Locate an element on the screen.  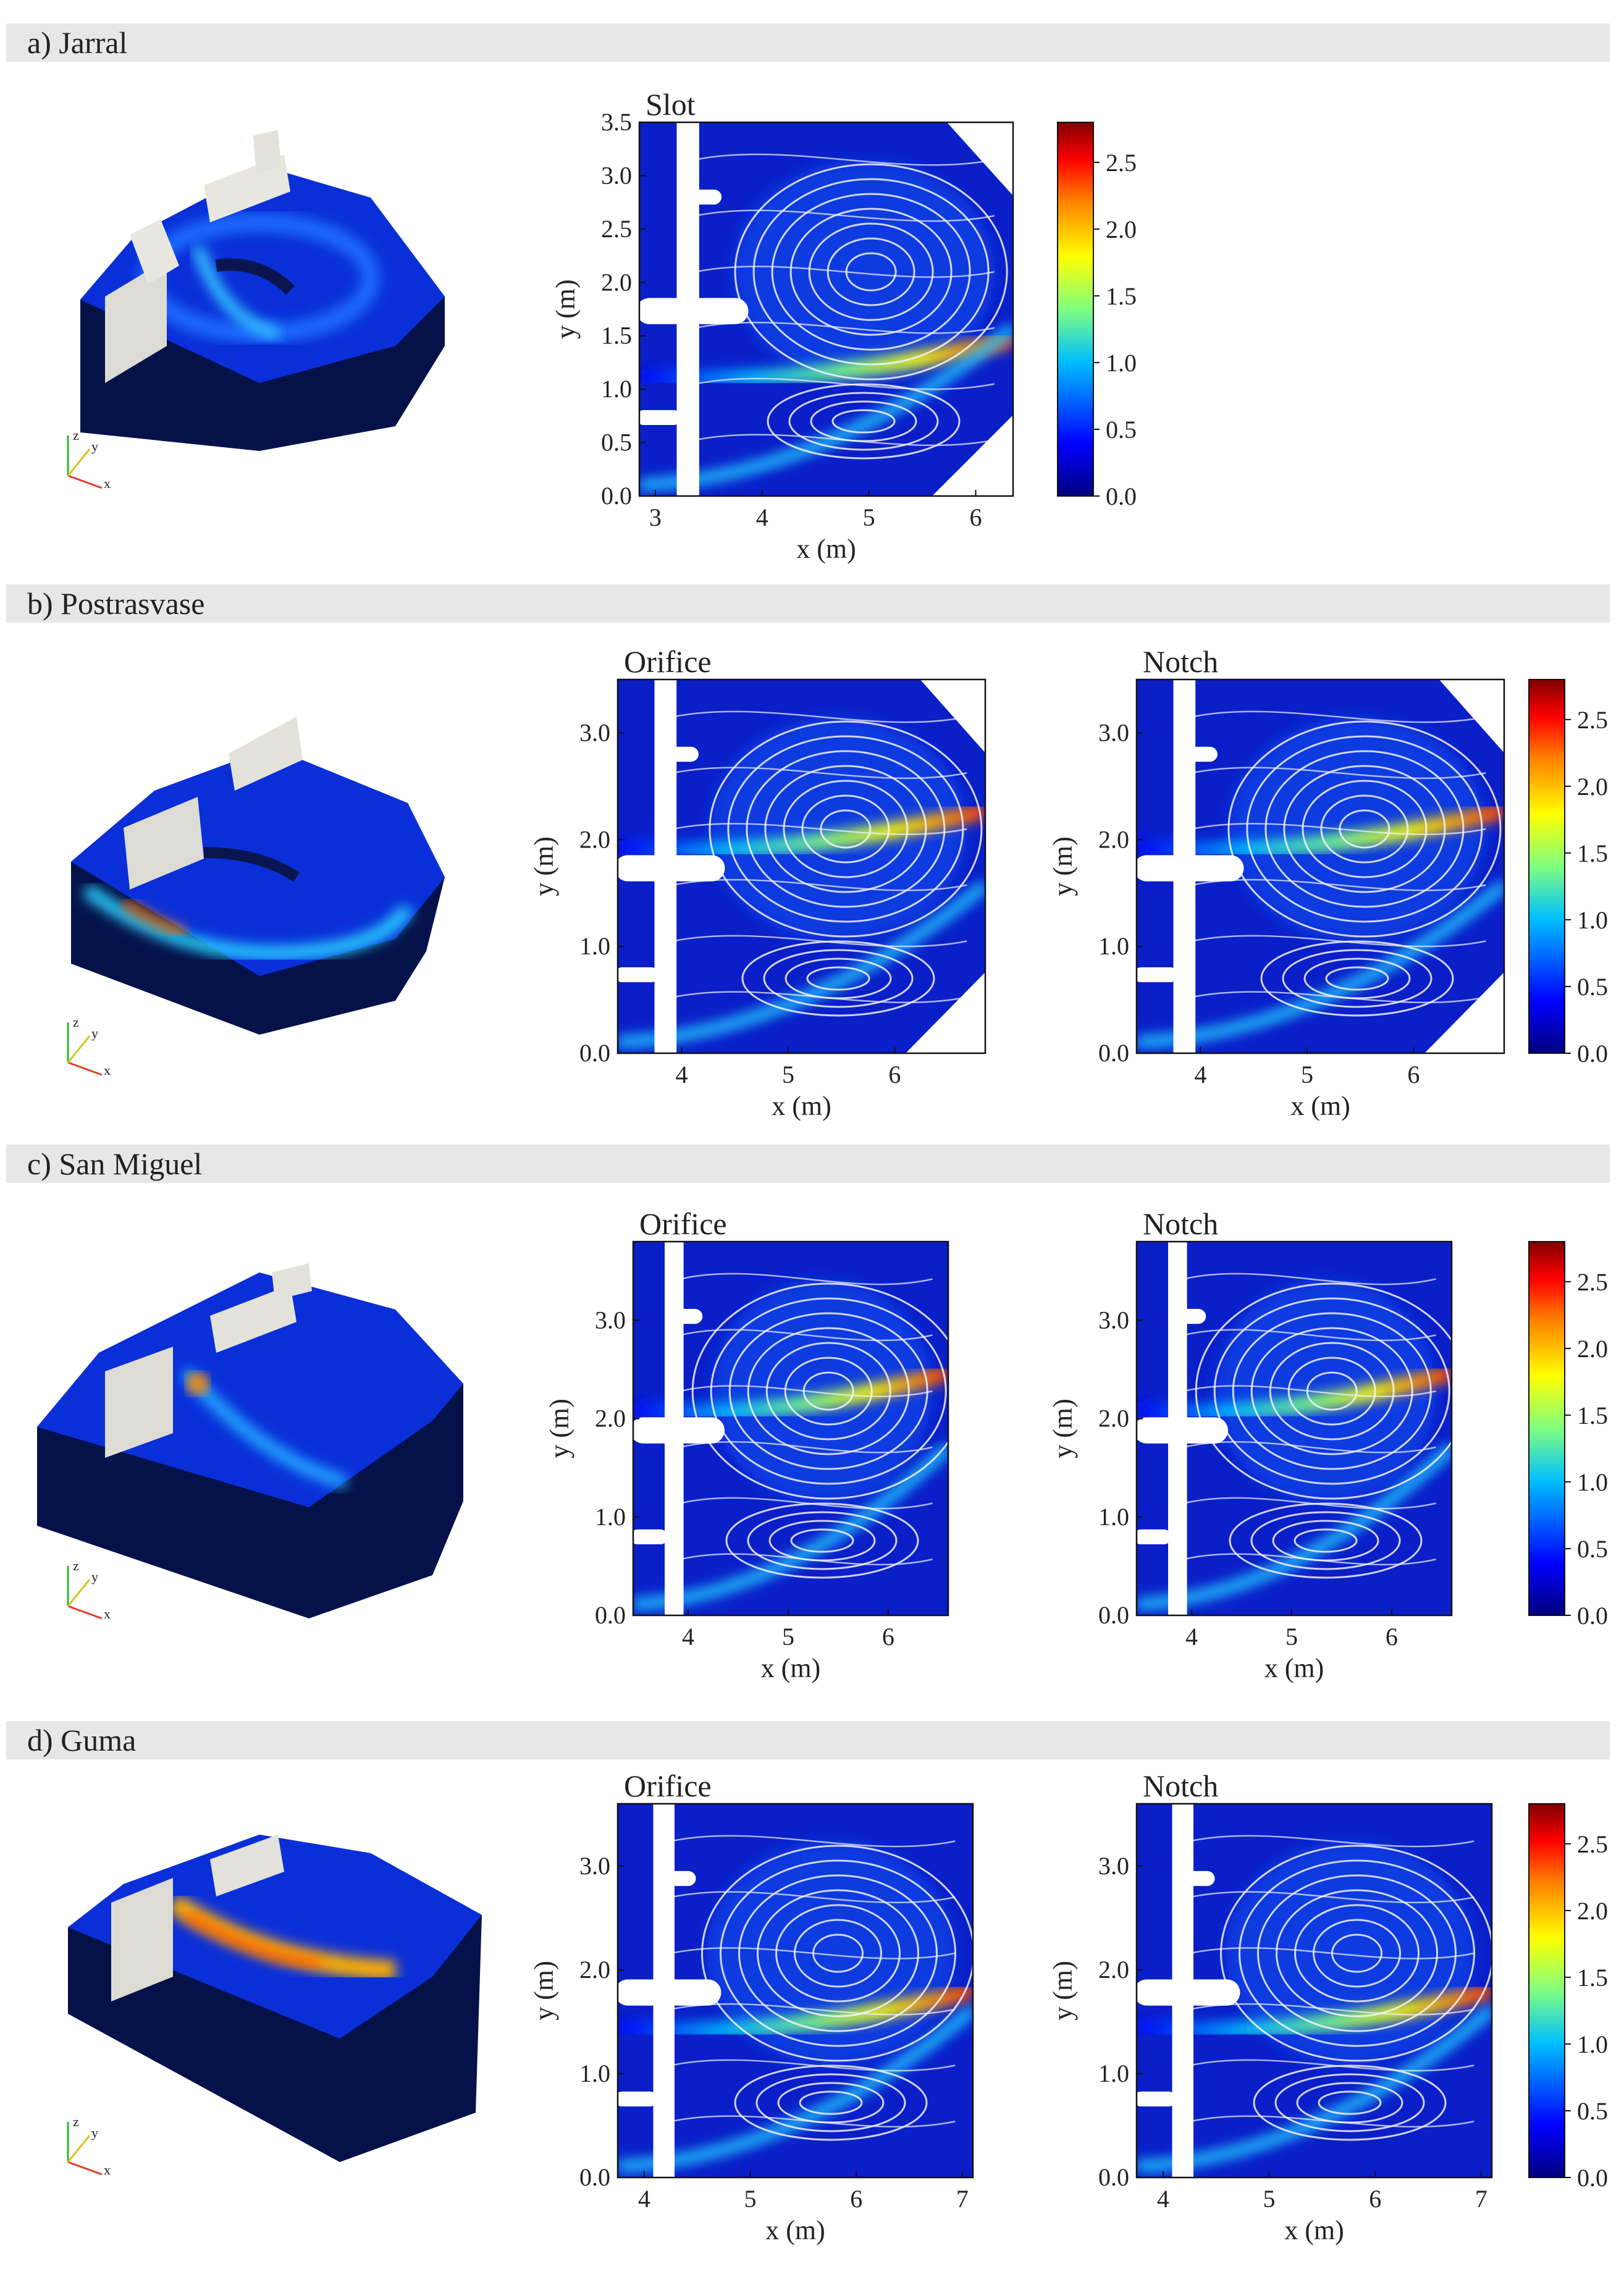
y-tick-label: 2.0 is located at coordinates (1113, 1970).